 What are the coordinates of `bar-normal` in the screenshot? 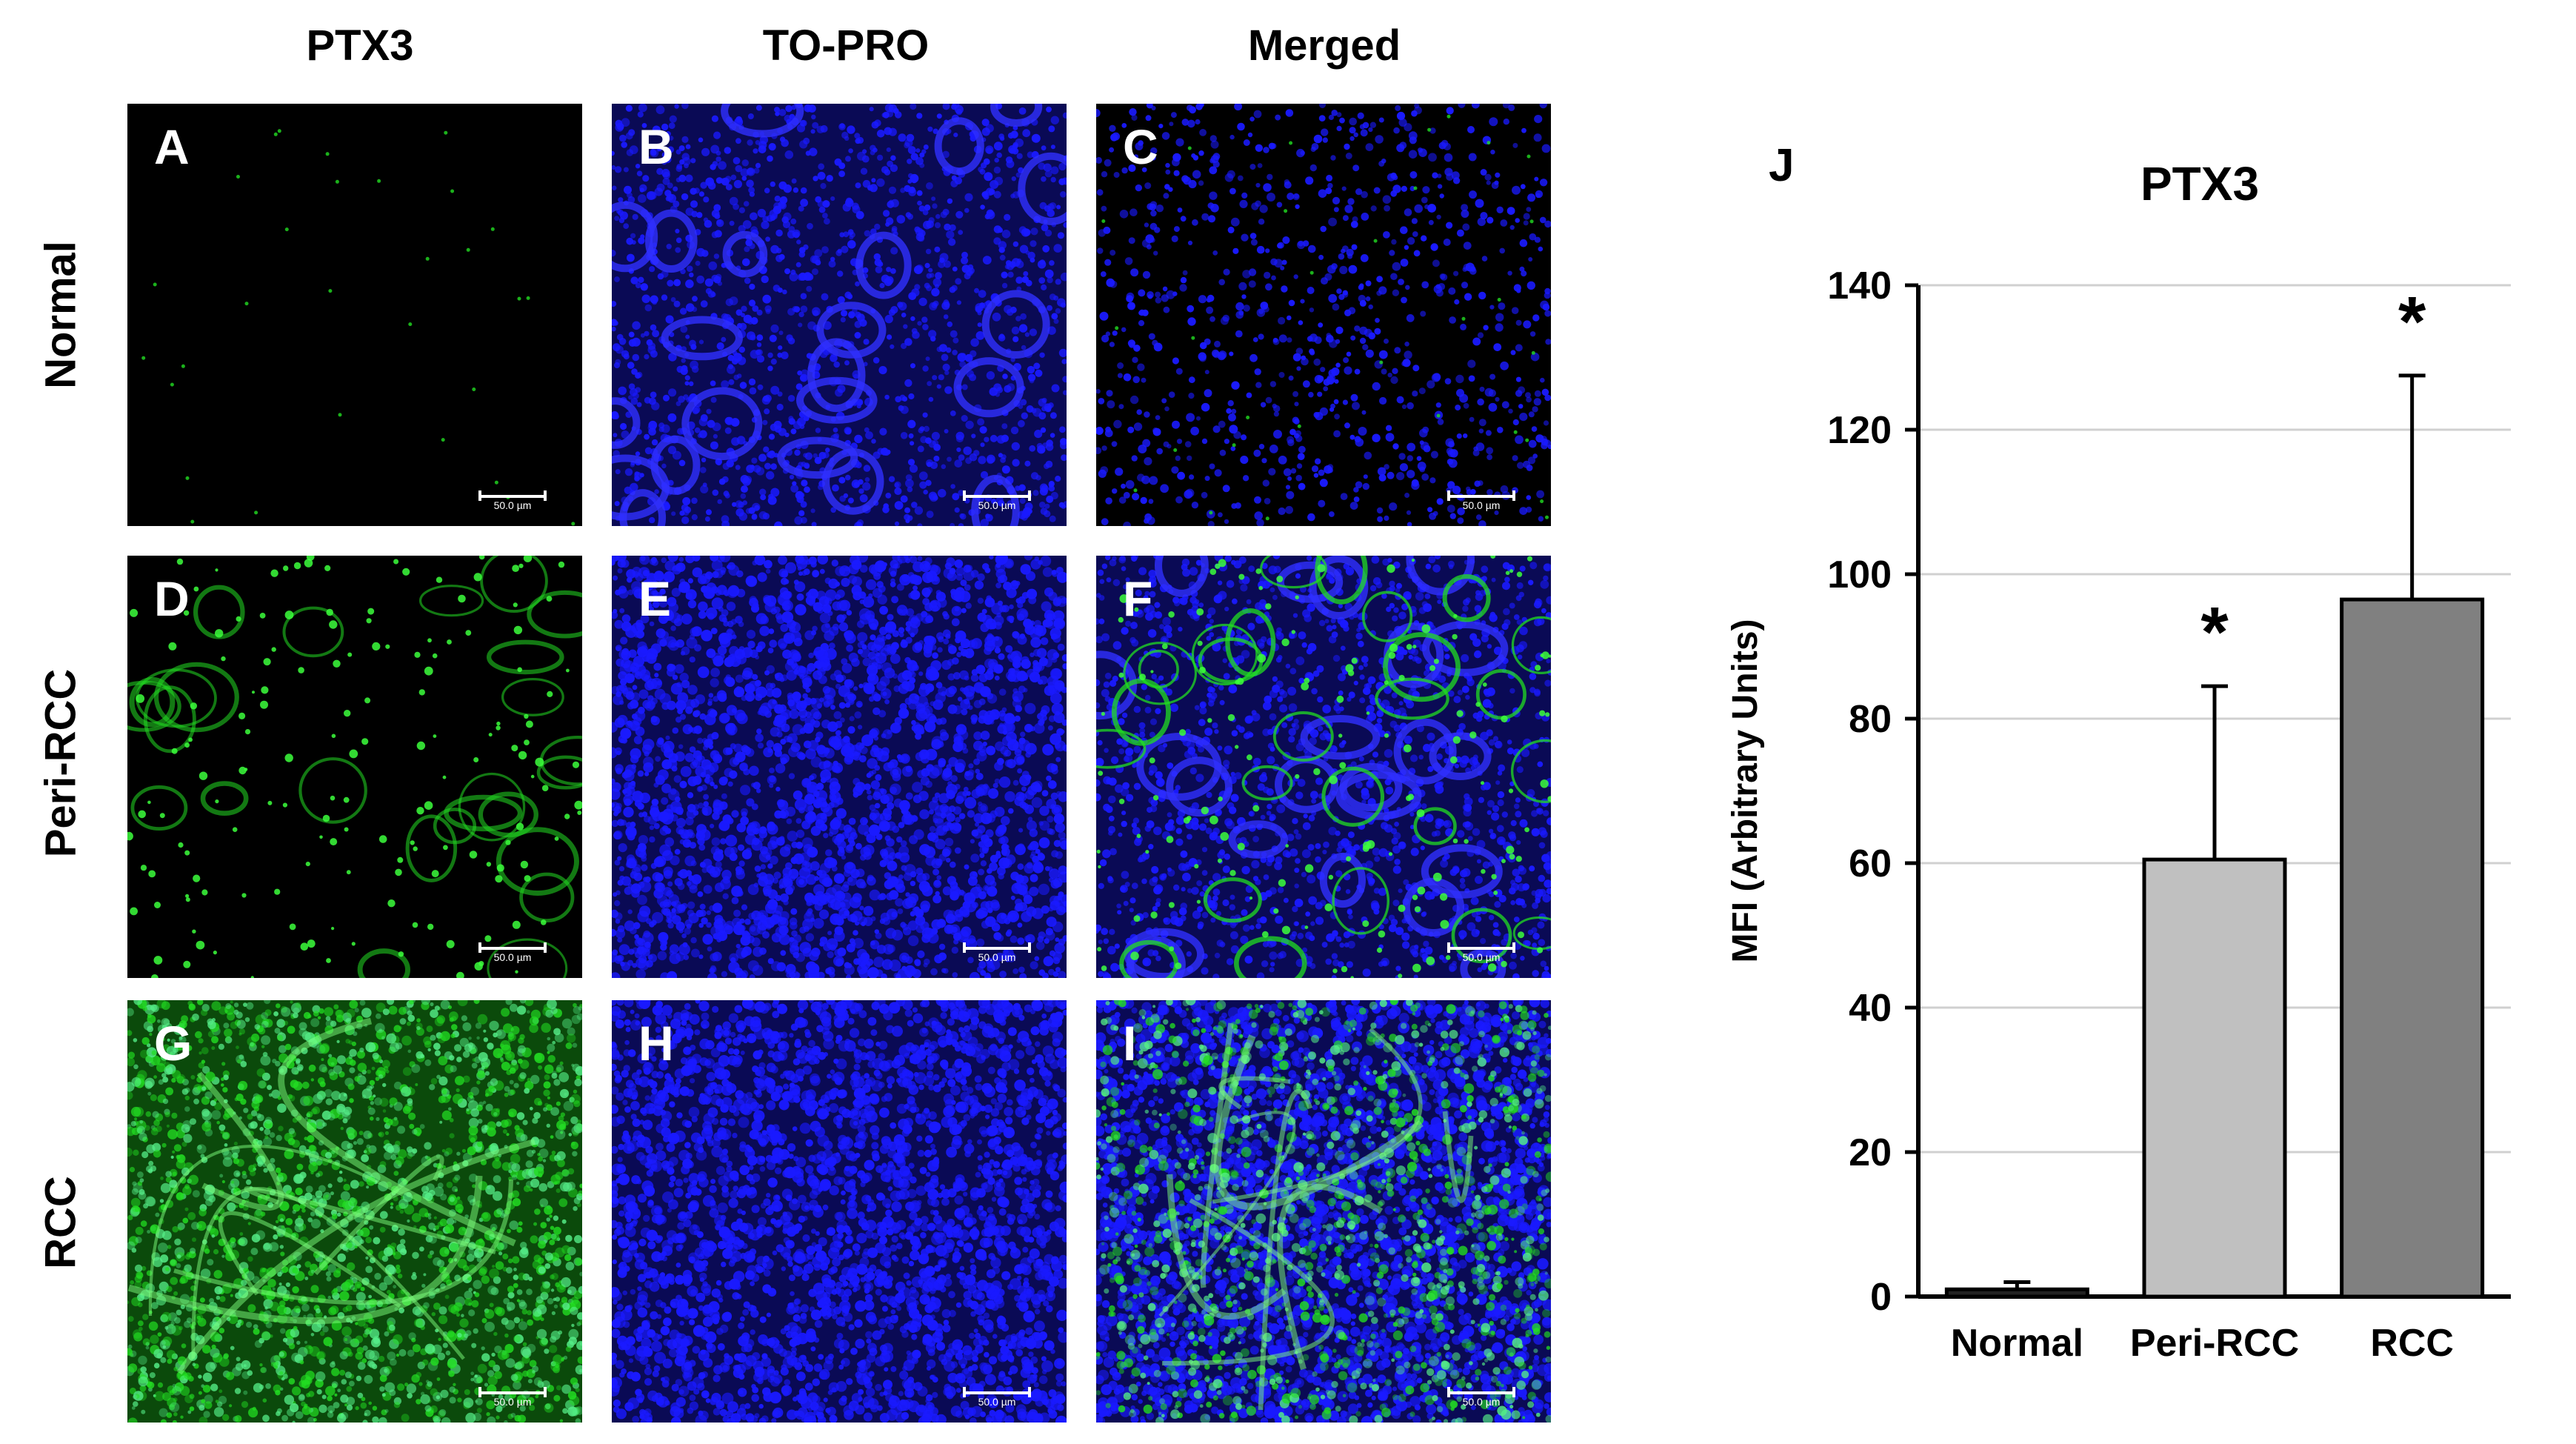 It's located at (2016, 1293).